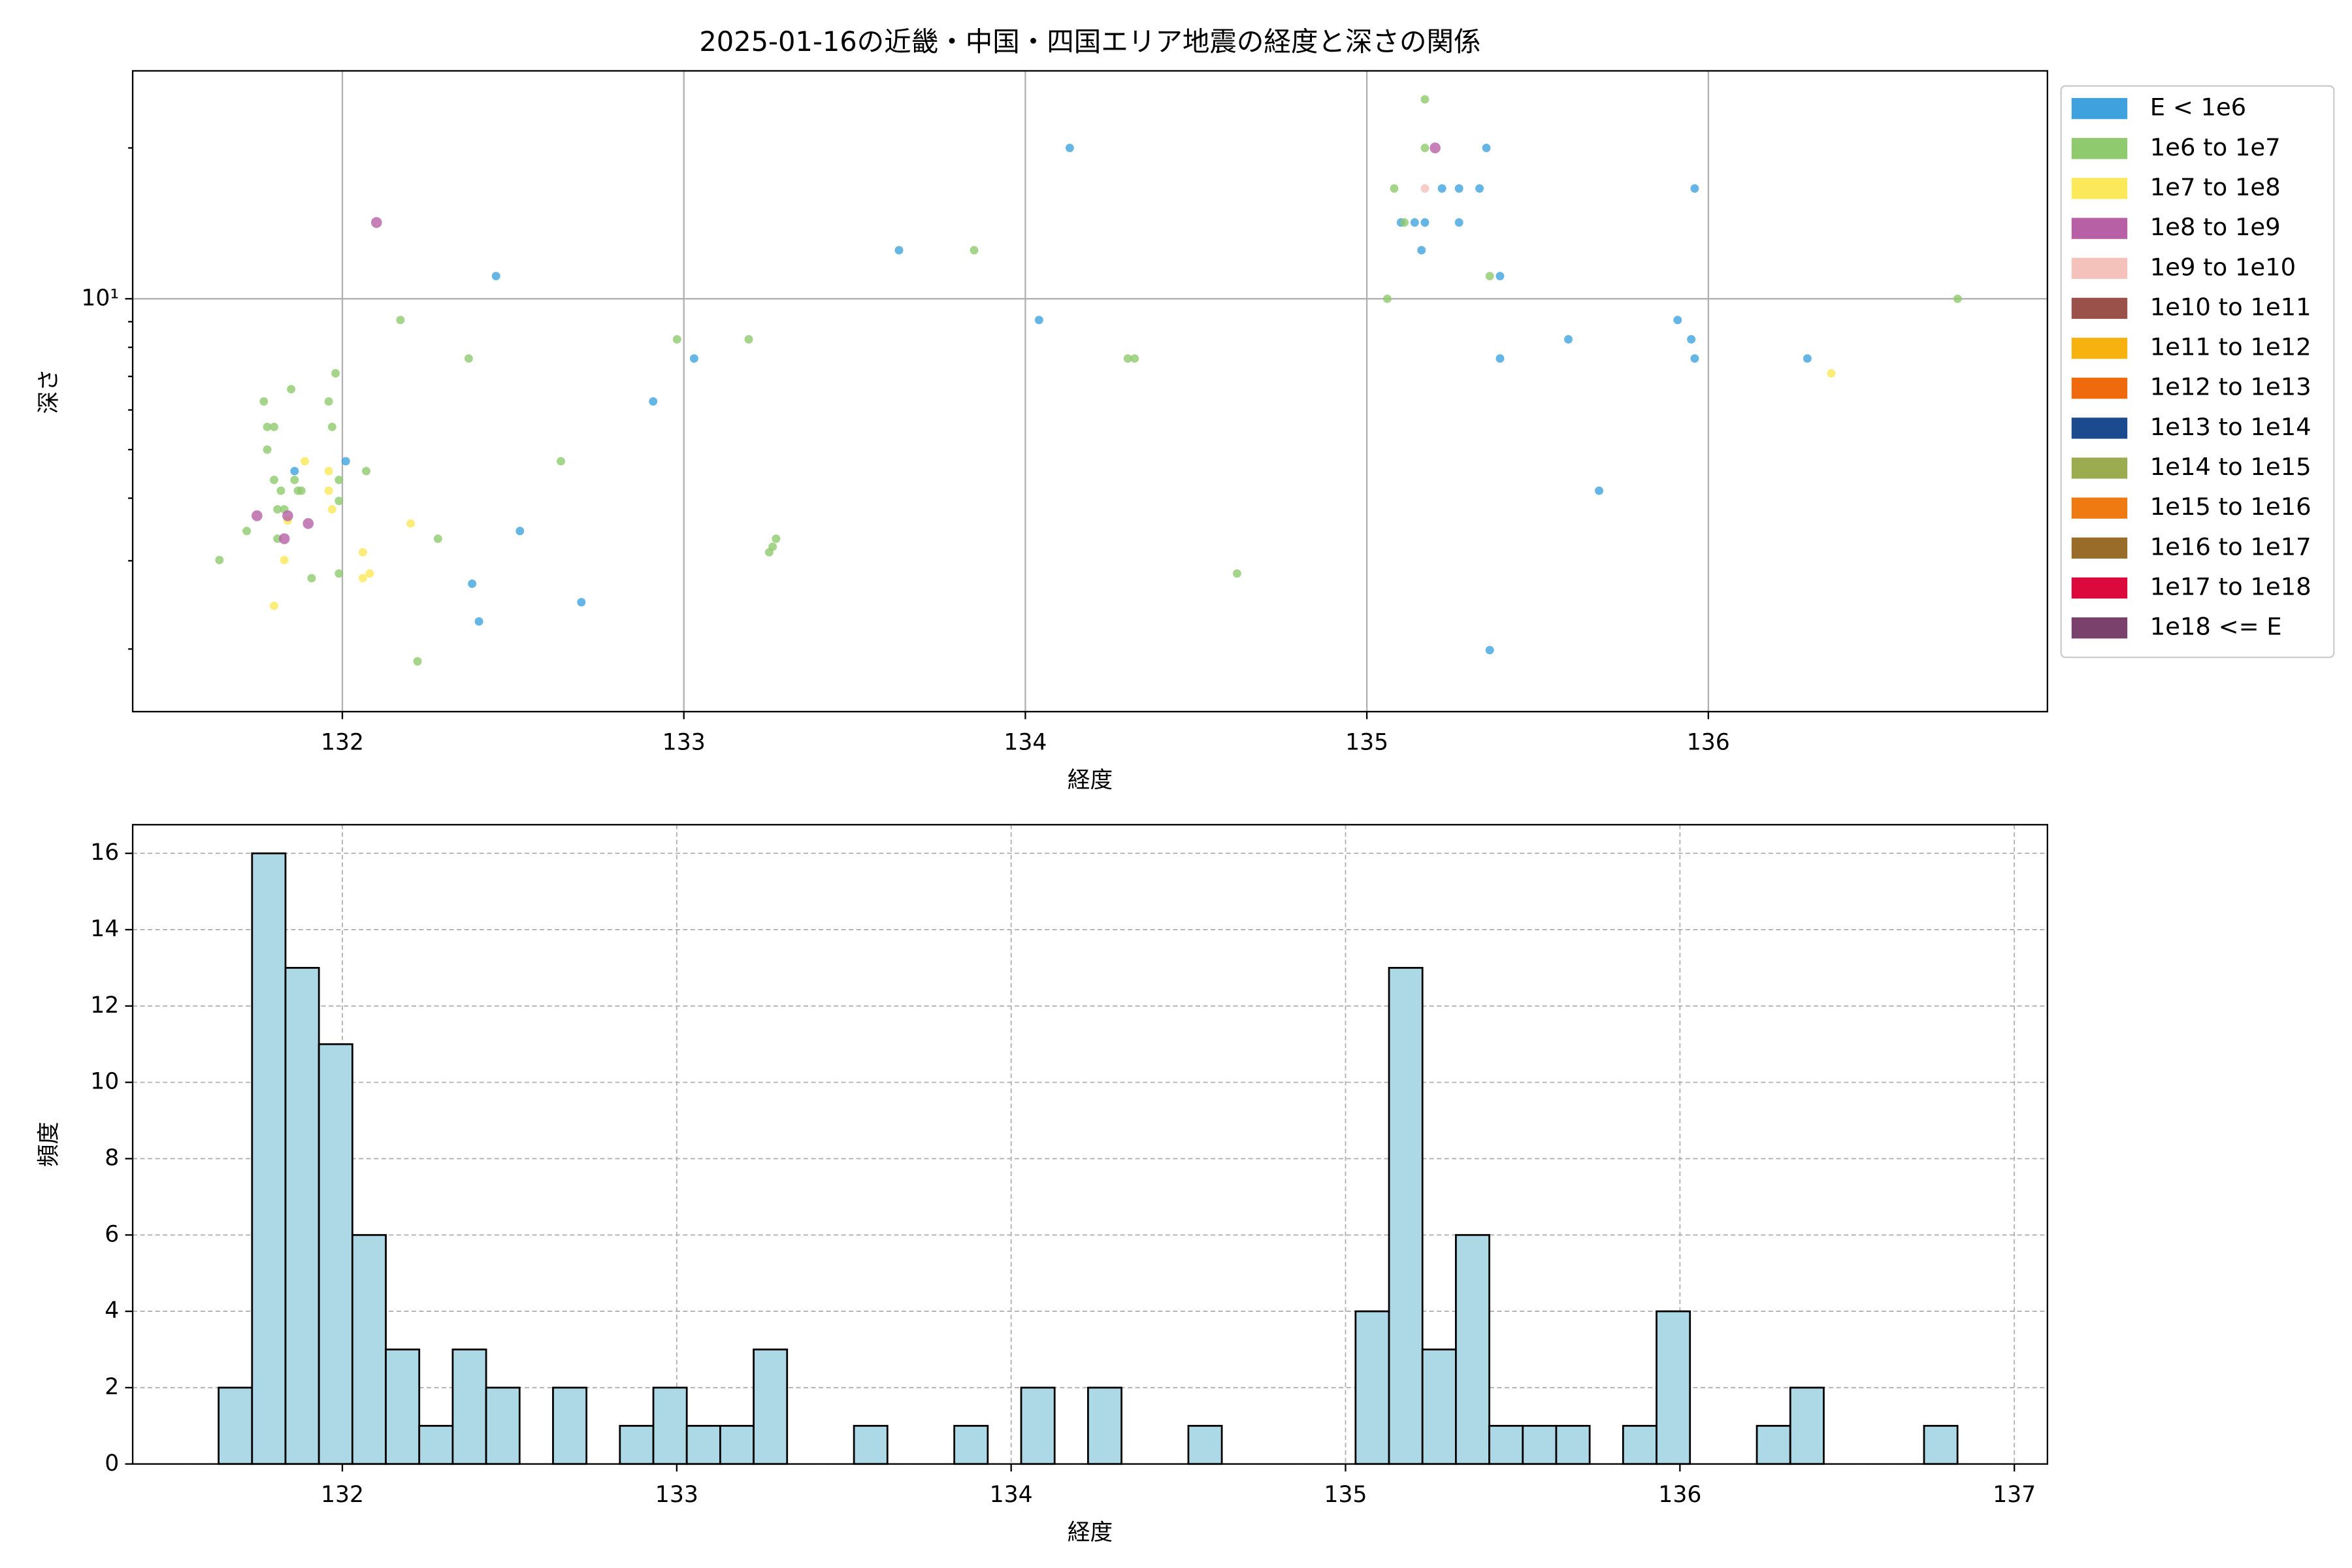 The width and height of the screenshot is (2352, 1568). I want to click on legend-label: 1e14 to 1e15, so click(2230, 467).